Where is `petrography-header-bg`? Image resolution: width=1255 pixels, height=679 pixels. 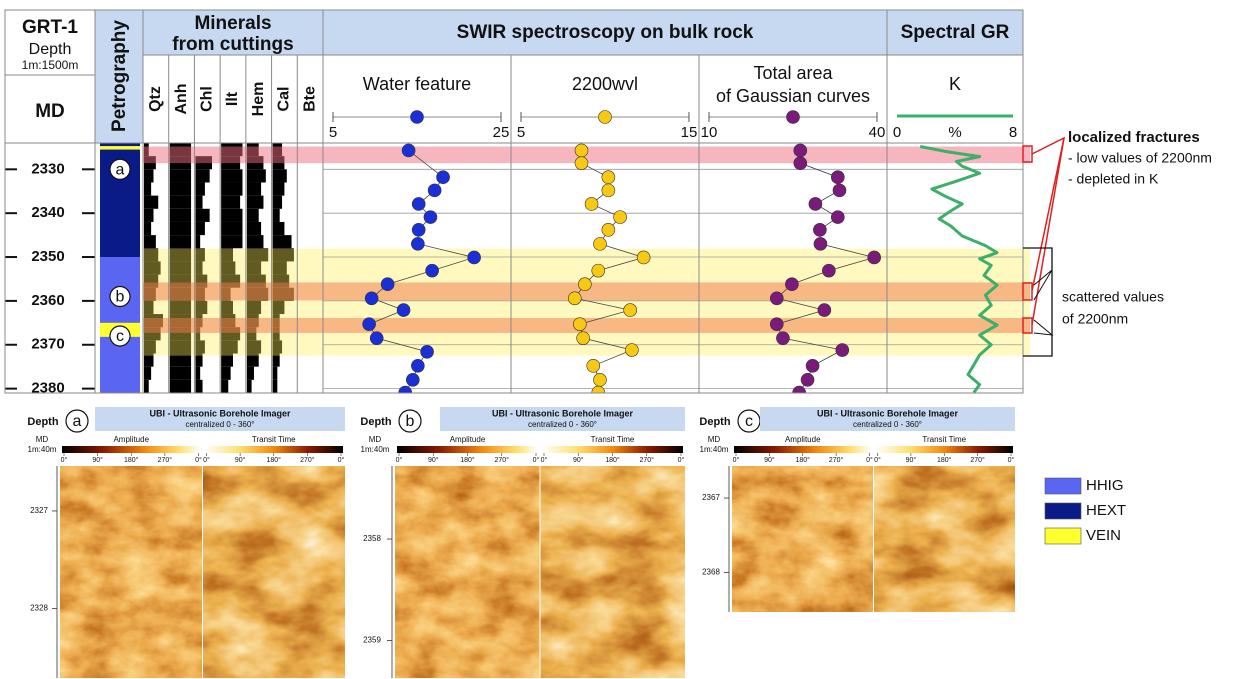
petrography-header-bg is located at coordinates (119, 76).